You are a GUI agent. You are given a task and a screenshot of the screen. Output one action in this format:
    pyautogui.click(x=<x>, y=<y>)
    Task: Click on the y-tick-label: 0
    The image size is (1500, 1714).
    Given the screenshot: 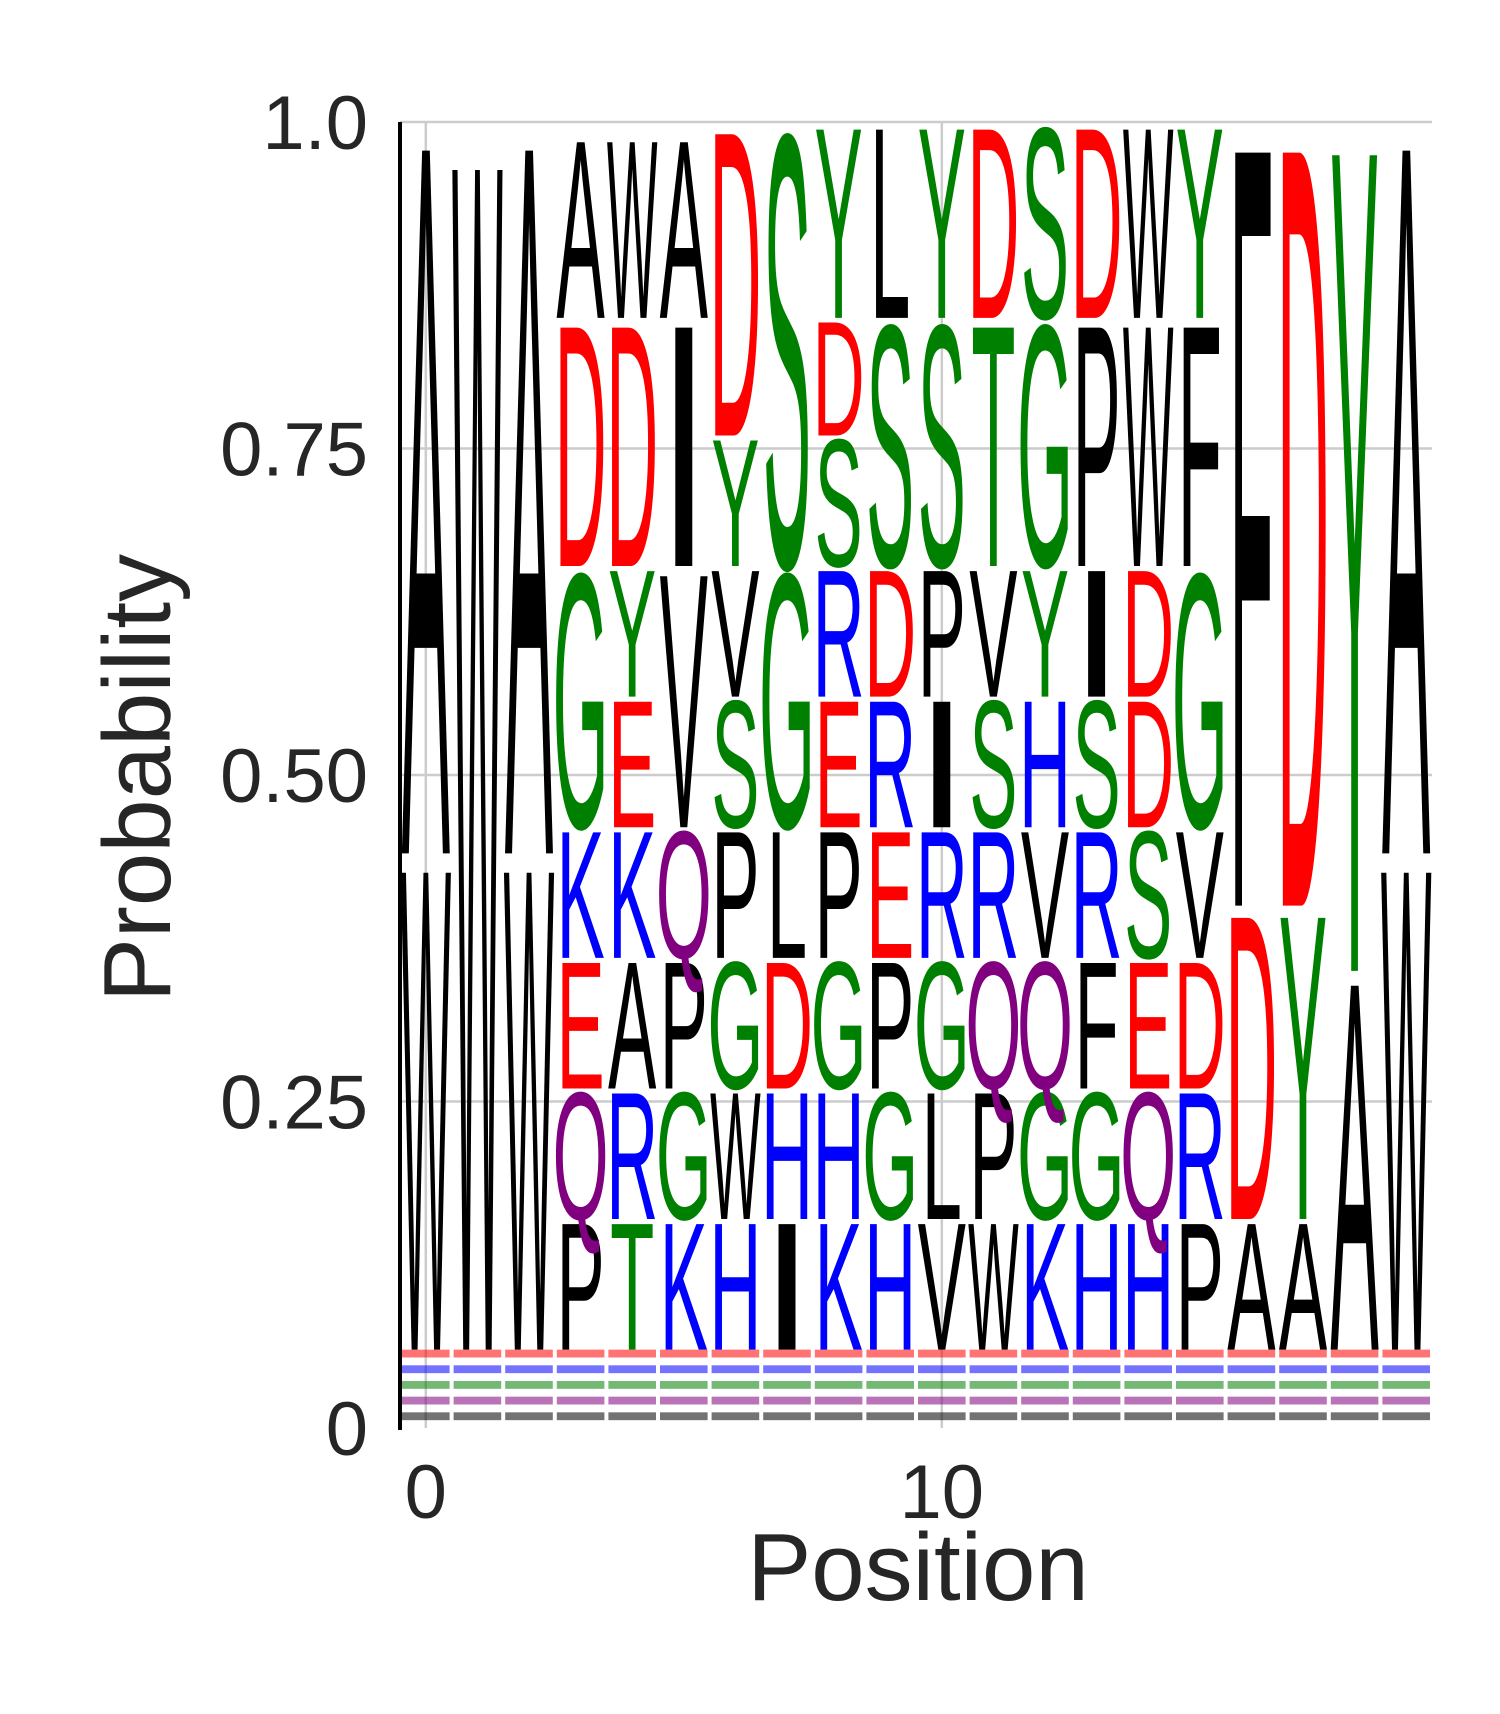 What is the action you would take?
    pyautogui.click(x=347, y=1429)
    